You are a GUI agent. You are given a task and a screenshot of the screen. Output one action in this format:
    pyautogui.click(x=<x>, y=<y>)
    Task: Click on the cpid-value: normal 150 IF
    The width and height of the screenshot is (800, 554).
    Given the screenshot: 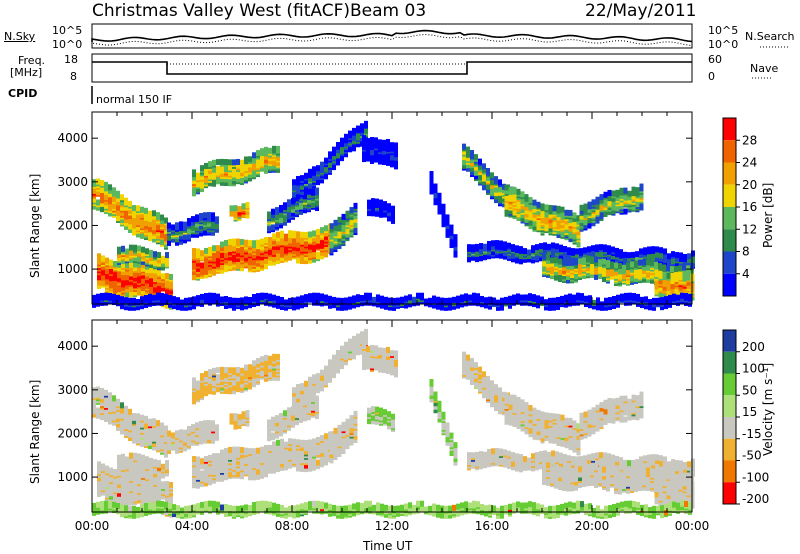 What is the action you would take?
    pyautogui.click(x=134, y=99)
    